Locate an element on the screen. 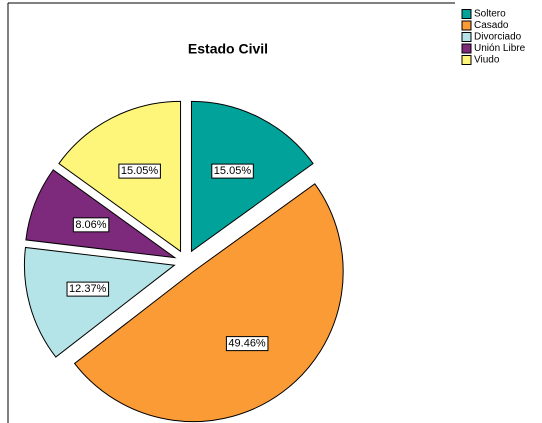  legend-label: Divorciado is located at coordinates (498, 37).